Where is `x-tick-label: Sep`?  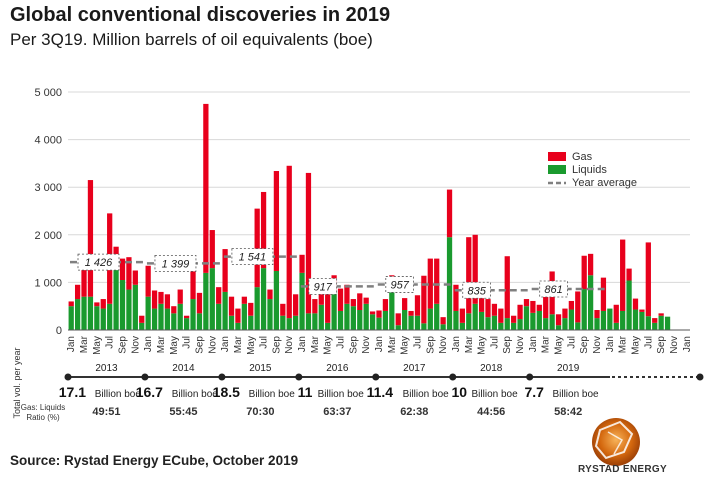
x-tick-label: Sep is located at coordinates (584, 345).